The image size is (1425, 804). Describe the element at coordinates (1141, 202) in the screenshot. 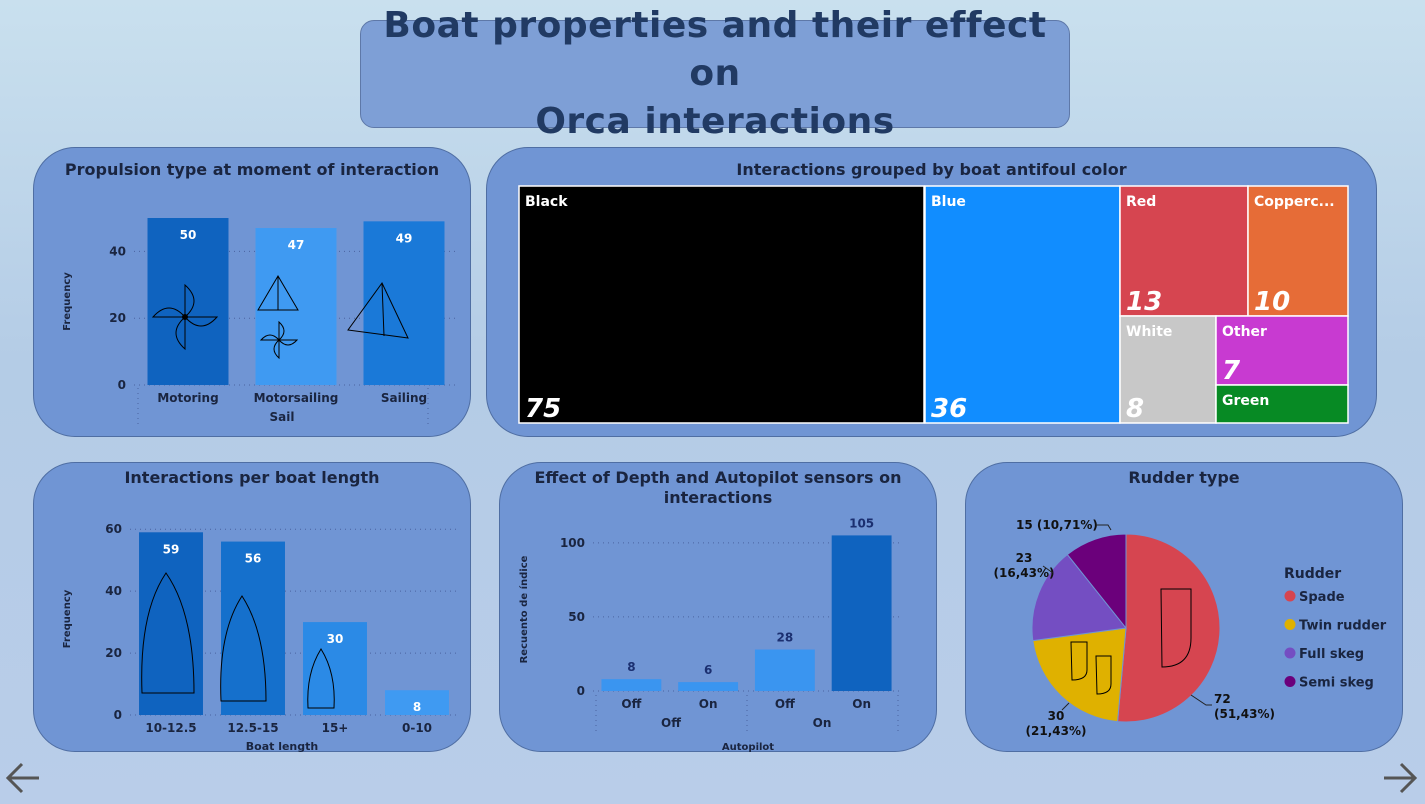

I see `treemap-label: Red` at that location.